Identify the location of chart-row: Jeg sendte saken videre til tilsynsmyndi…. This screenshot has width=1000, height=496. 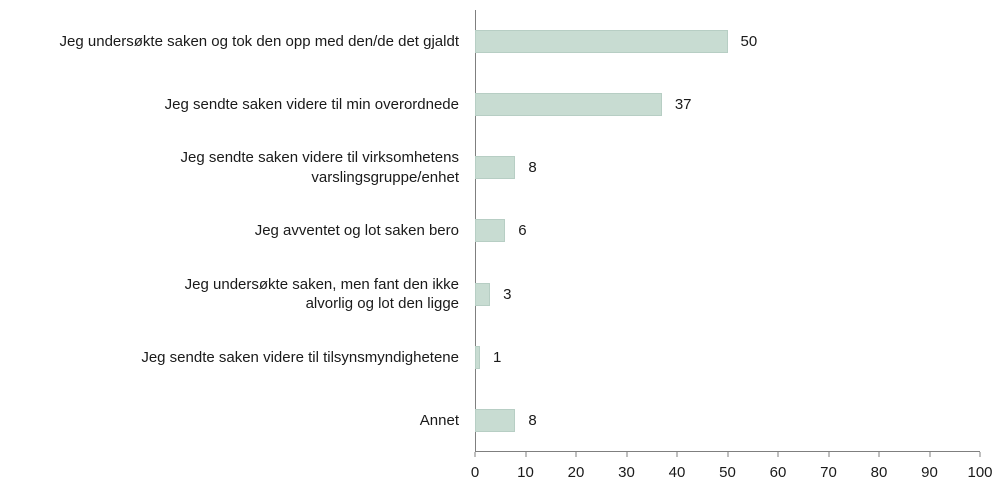
(490, 357).